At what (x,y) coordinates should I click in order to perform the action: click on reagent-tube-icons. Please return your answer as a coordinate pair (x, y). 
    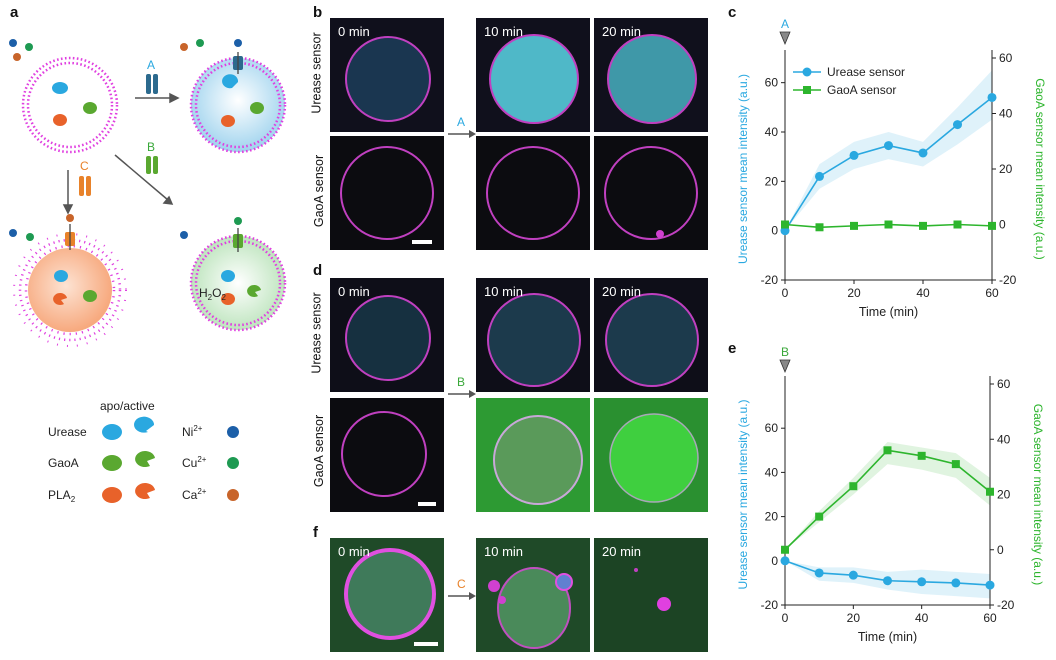
    Looking at the image, I should click on (118, 135).